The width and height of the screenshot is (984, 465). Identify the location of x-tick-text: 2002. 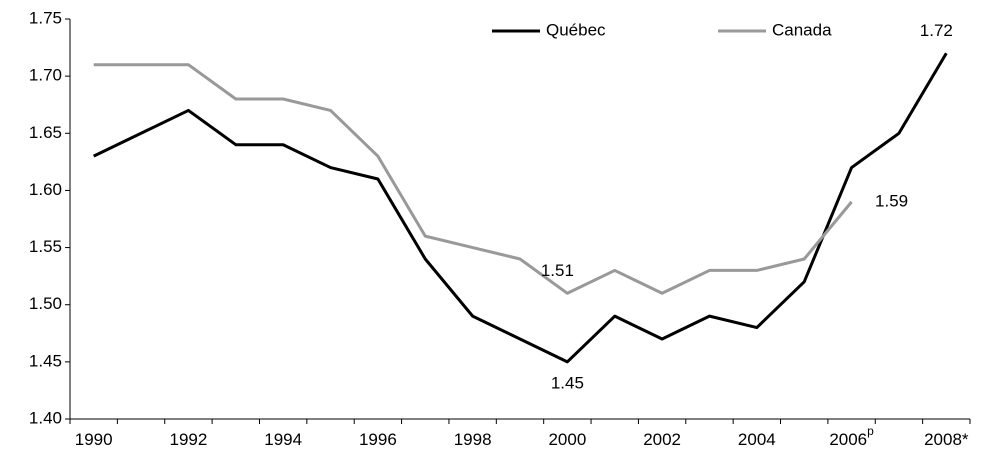
(662, 439).